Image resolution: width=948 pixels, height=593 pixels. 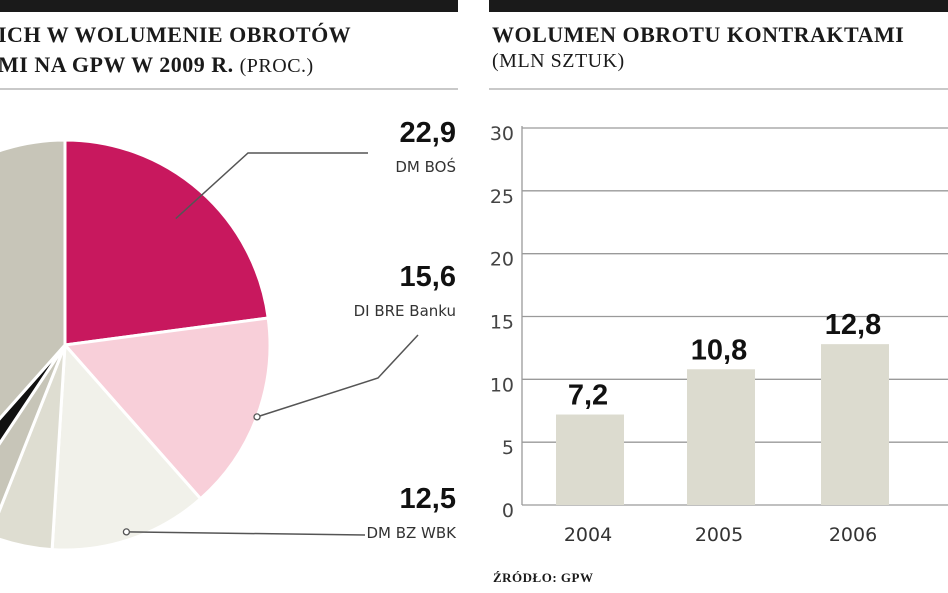 I want to click on pie-category-label: DI BRE Banku, so click(x=405, y=311).